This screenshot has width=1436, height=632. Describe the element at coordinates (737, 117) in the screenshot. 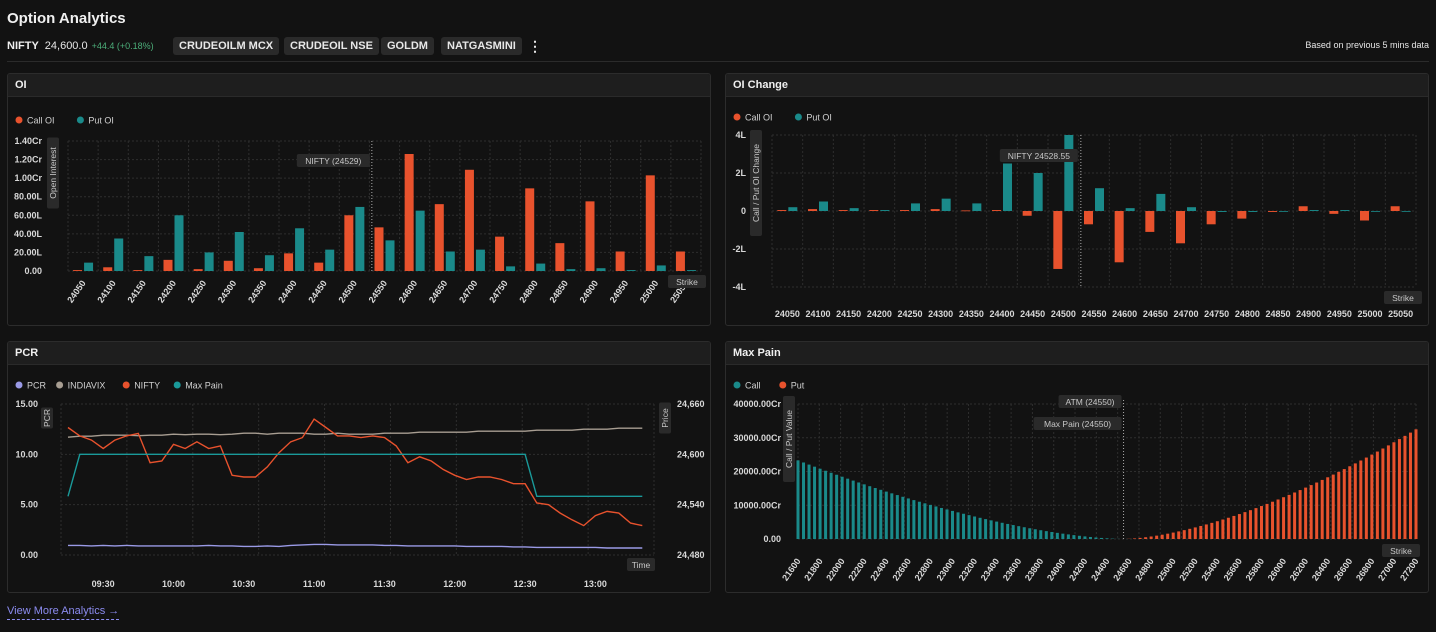

I see `legend-dot-call-oi` at that location.